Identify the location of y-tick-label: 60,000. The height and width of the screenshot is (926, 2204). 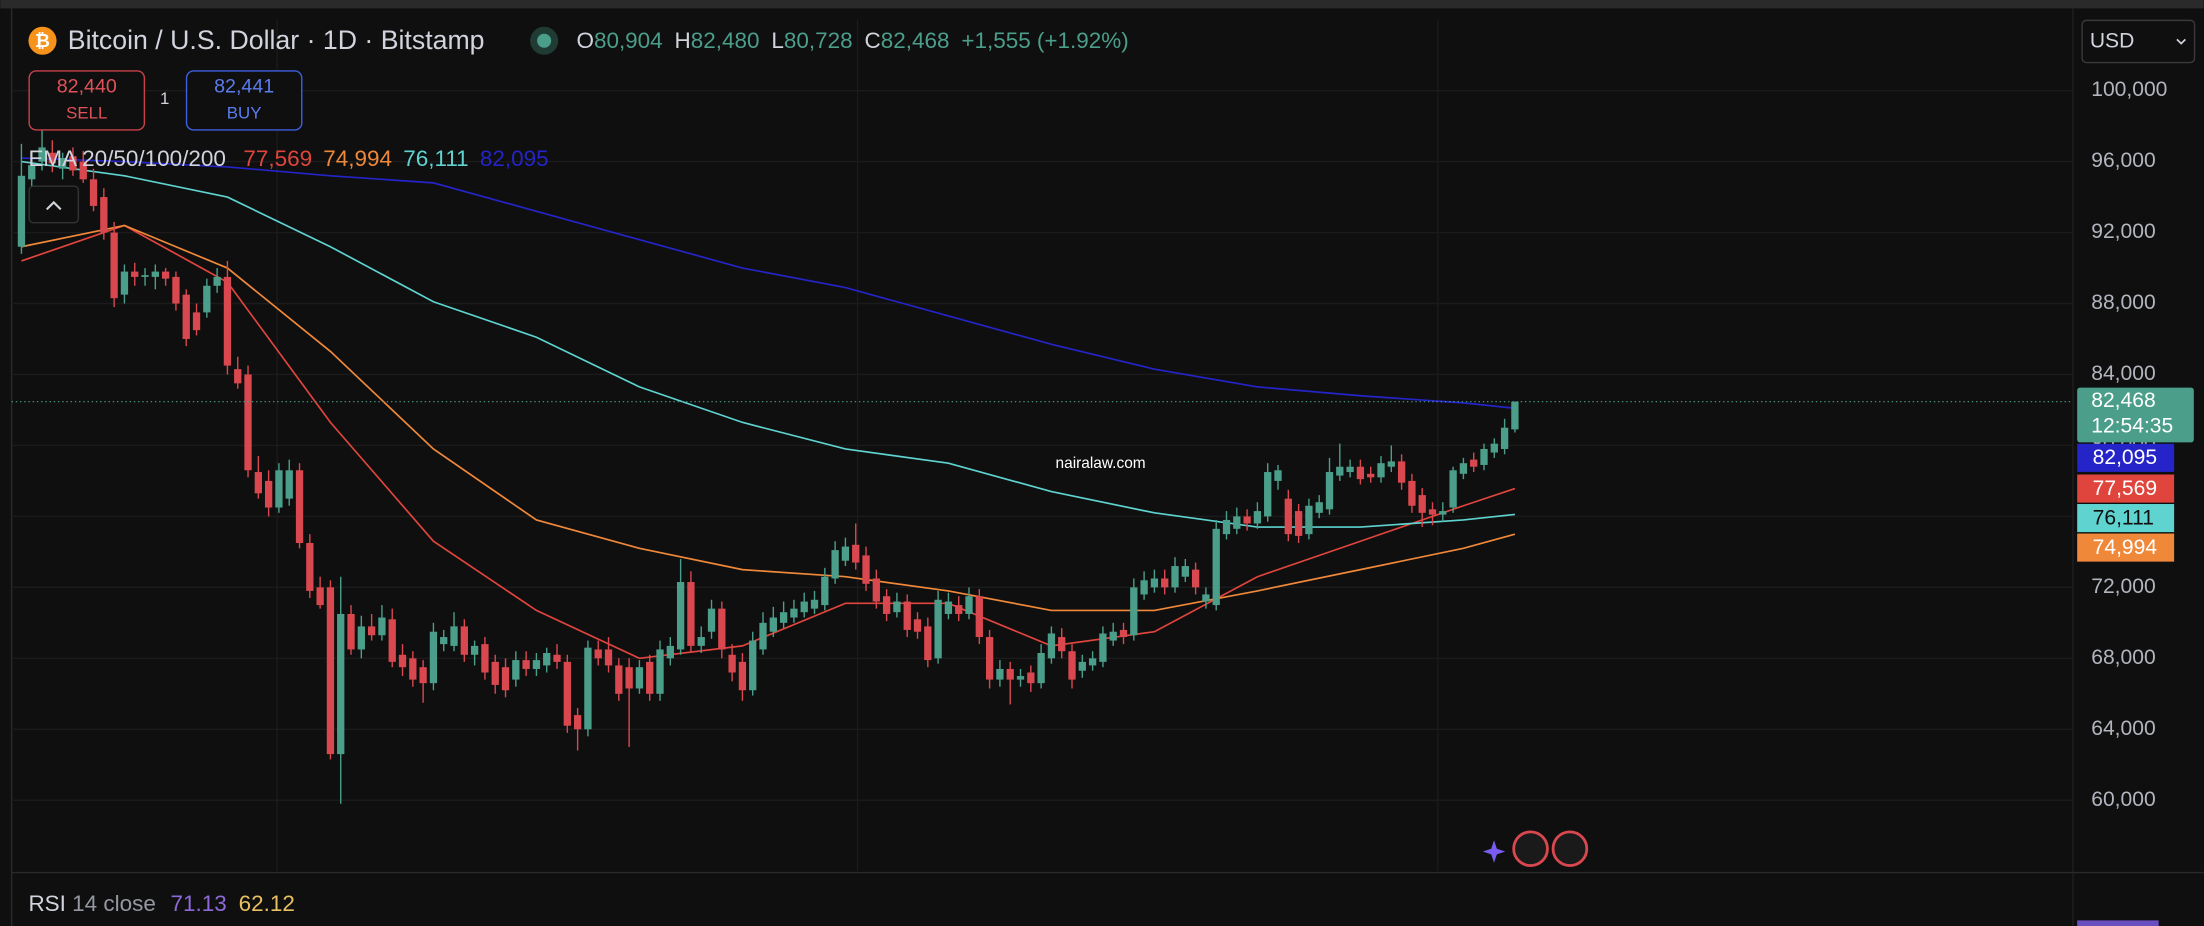
(2123, 799).